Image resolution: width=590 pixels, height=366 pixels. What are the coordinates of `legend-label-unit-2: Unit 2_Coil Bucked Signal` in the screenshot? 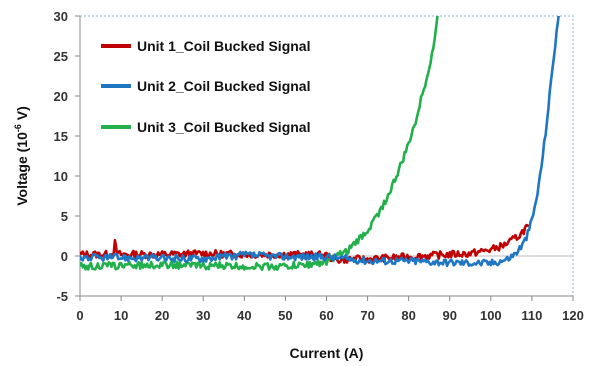 It's located at (223, 86).